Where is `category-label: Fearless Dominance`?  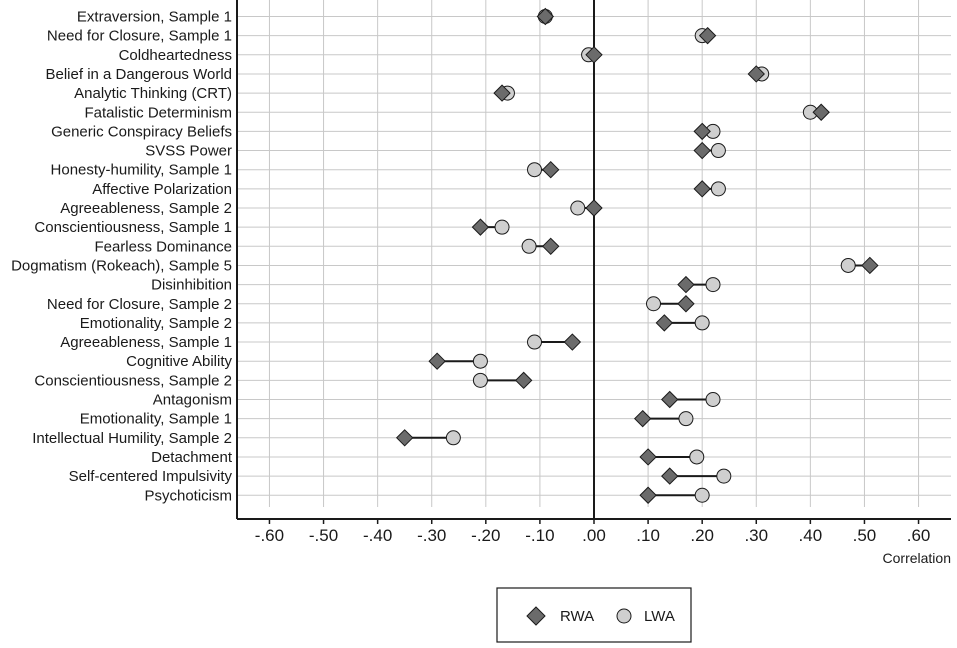
category-label: Fearless Dominance is located at coordinates (163, 246).